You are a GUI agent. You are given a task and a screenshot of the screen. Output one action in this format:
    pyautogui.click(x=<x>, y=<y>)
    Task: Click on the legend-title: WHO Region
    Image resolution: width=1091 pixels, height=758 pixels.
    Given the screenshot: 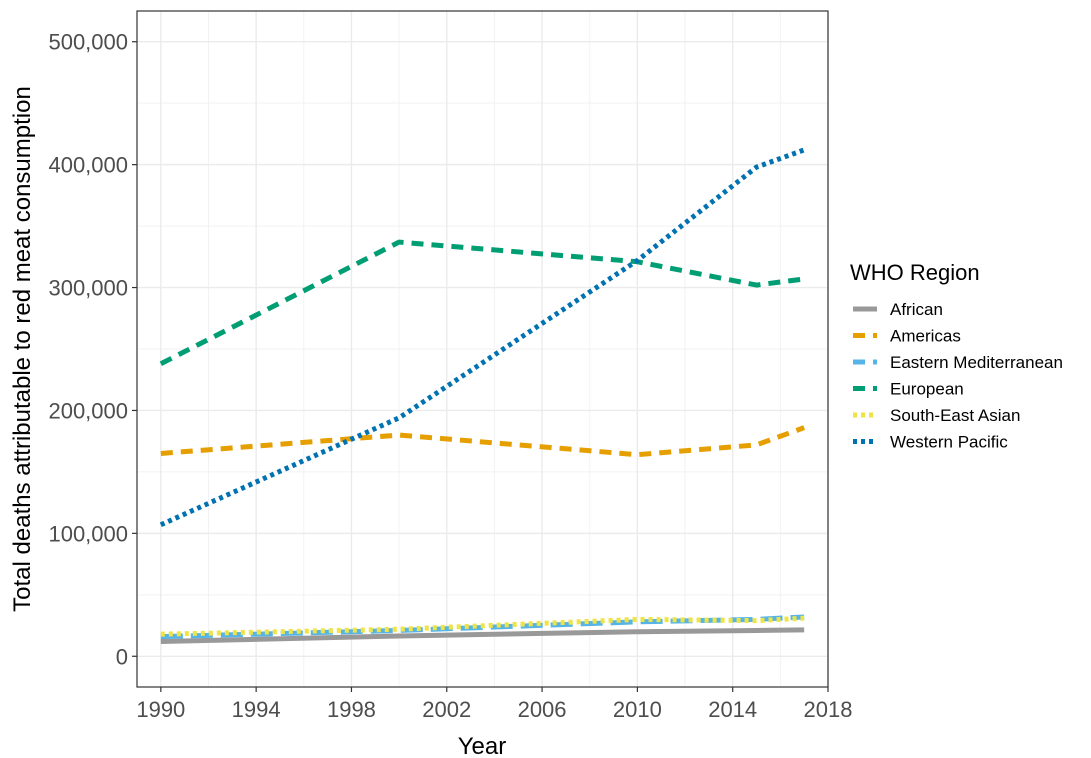 What is the action you would take?
    pyautogui.click(x=915, y=272)
    